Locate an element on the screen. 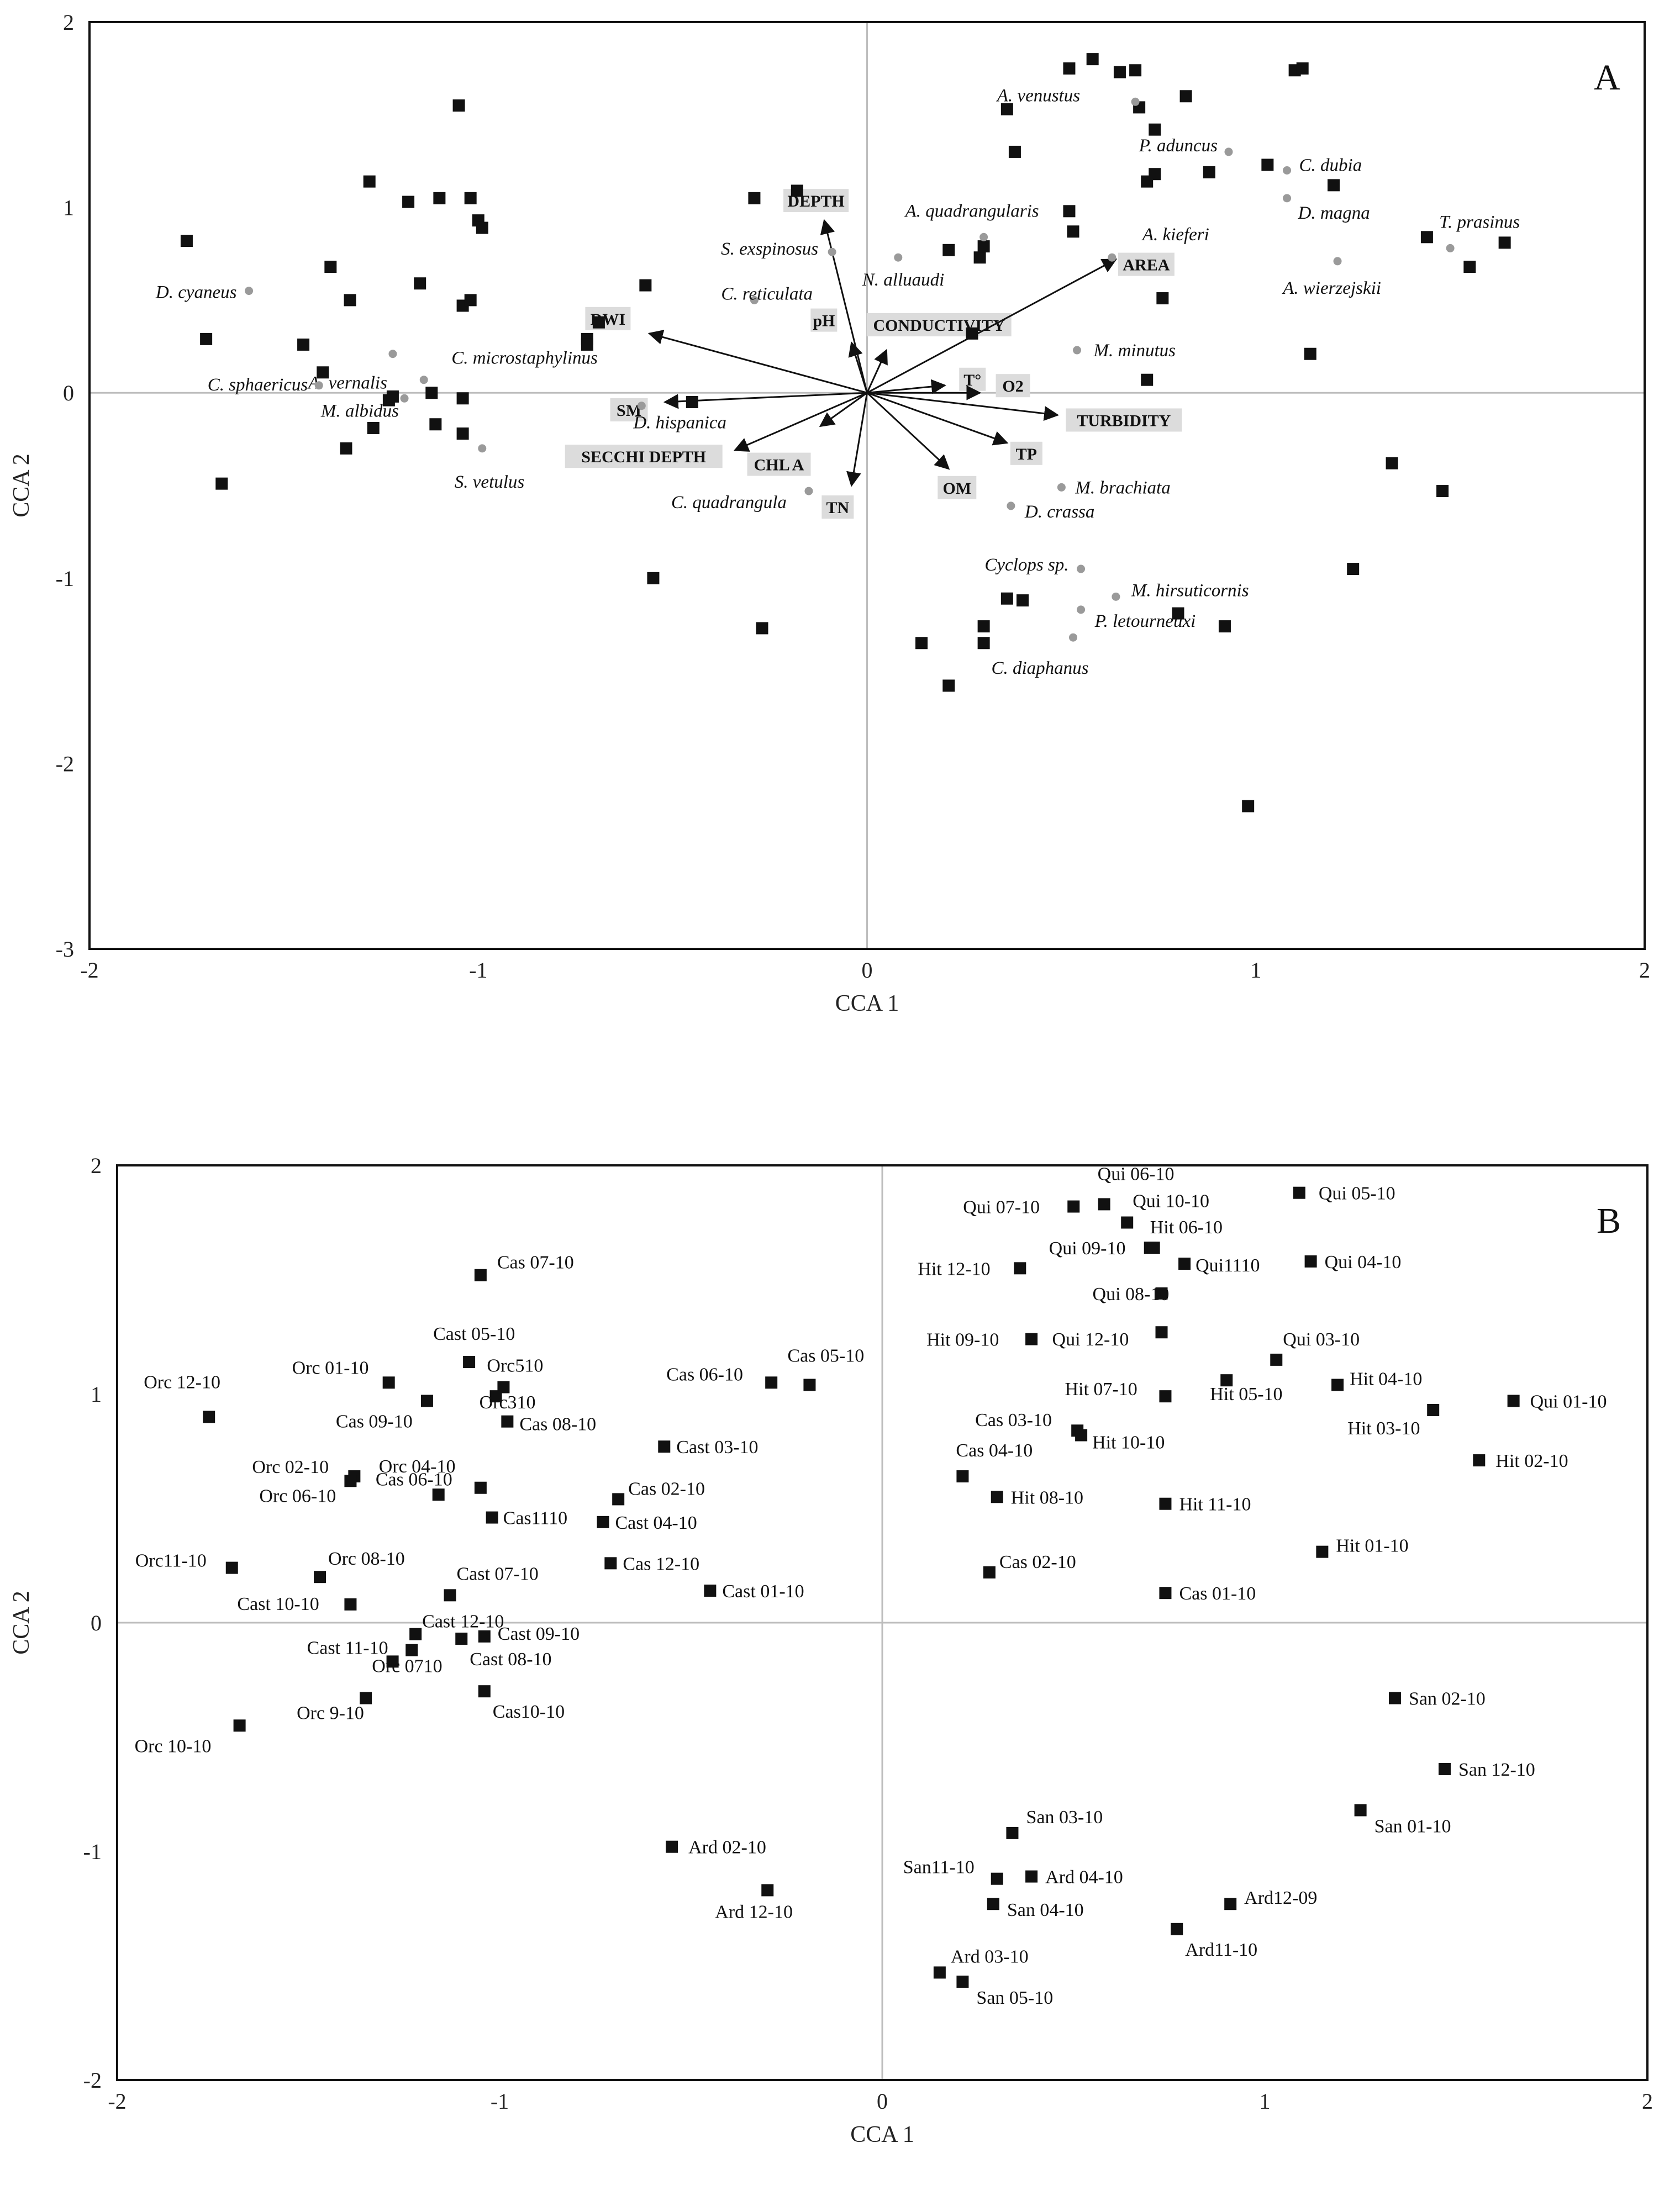 Image resolution: width=1680 pixels, height=2212 pixels. sample-label: Cas 06-10 is located at coordinates (705, 1374).